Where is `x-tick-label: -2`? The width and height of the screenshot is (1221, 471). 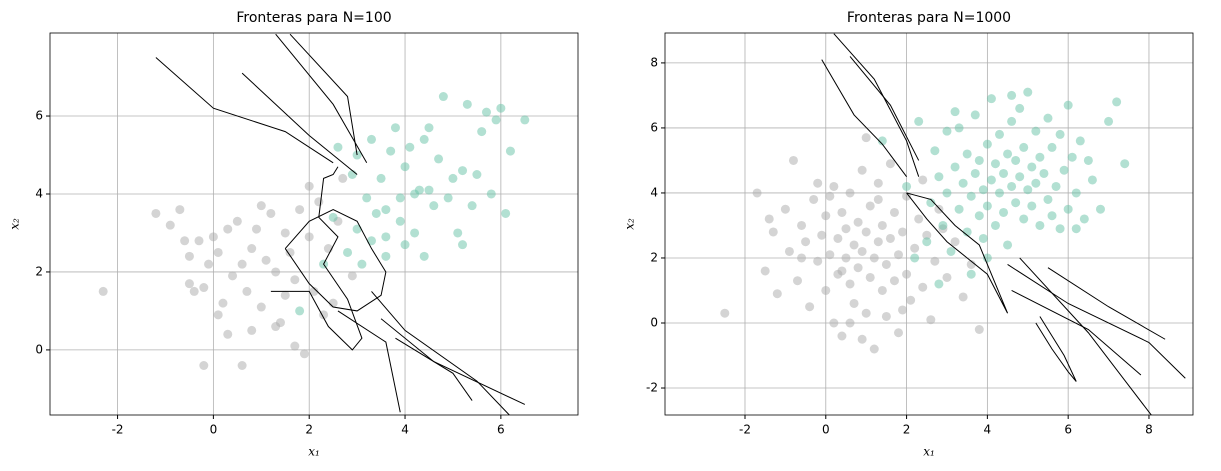 x-tick-label: -2 is located at coordinates (745, 430).